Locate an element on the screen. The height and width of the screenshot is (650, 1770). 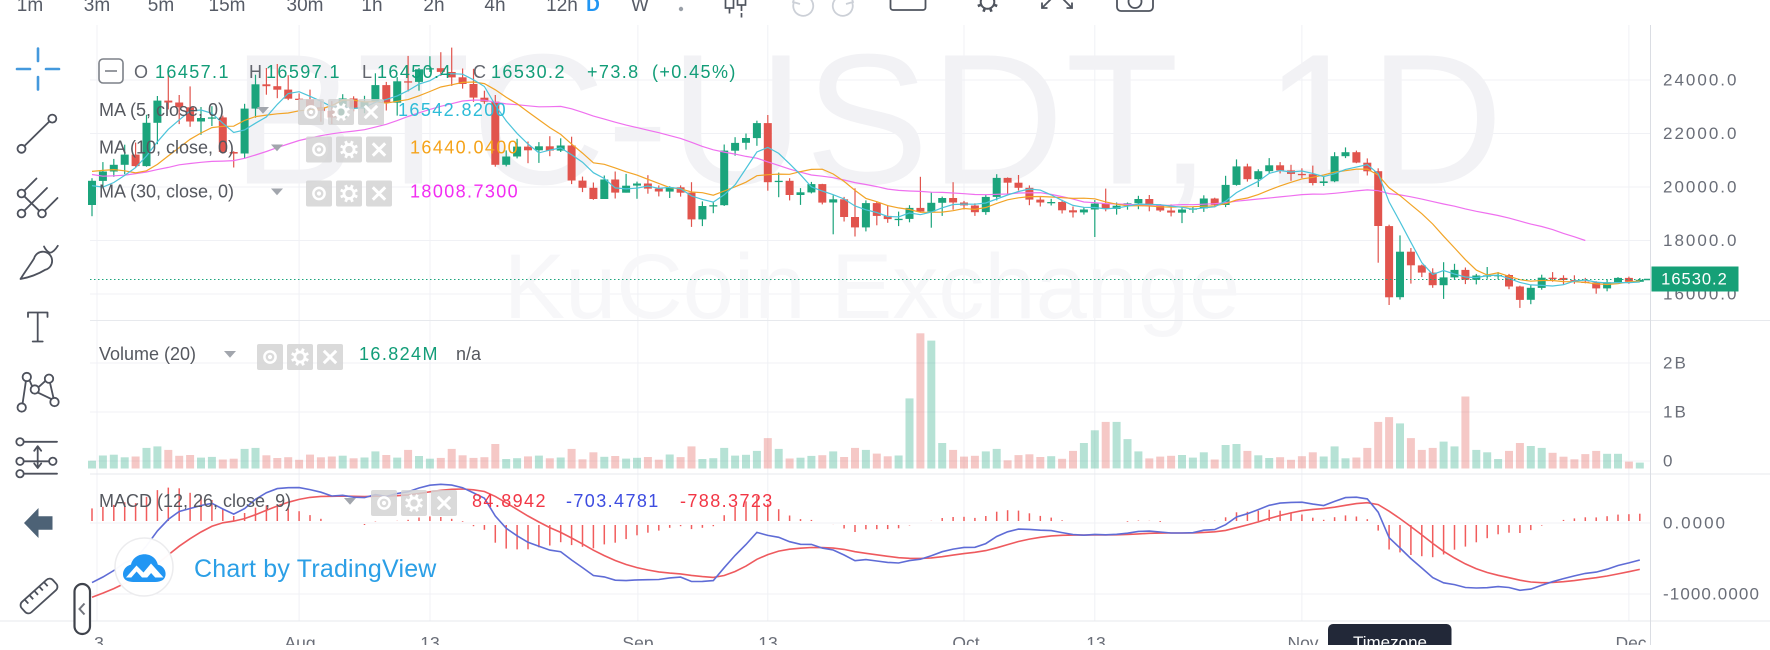
svg-text: 2B is located at coordinates (1675, 363).